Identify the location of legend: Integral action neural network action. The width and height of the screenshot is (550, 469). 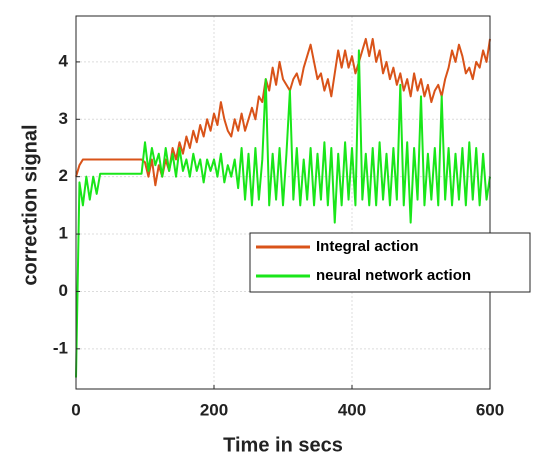
(390, 262).